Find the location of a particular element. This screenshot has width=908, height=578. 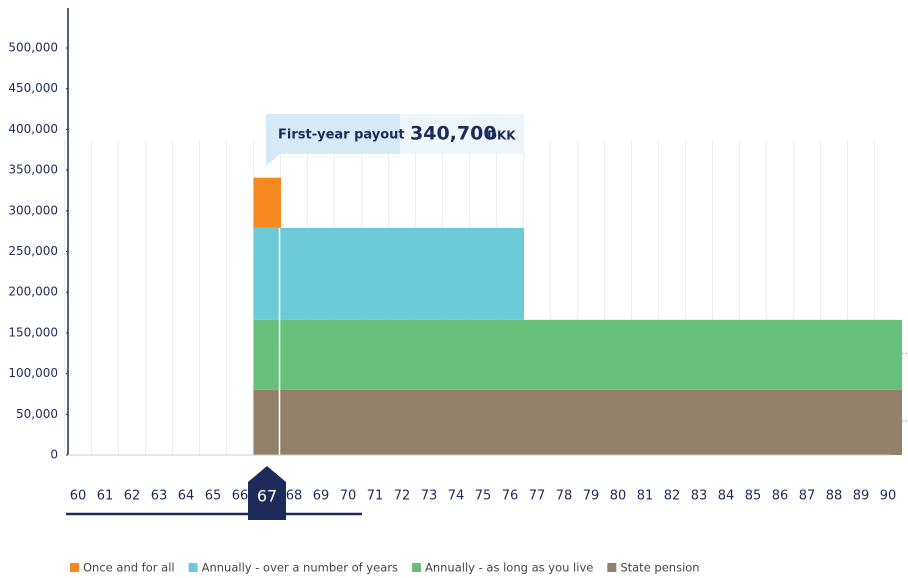

x-tick-label: 63 is located at coordinates (159, 496).